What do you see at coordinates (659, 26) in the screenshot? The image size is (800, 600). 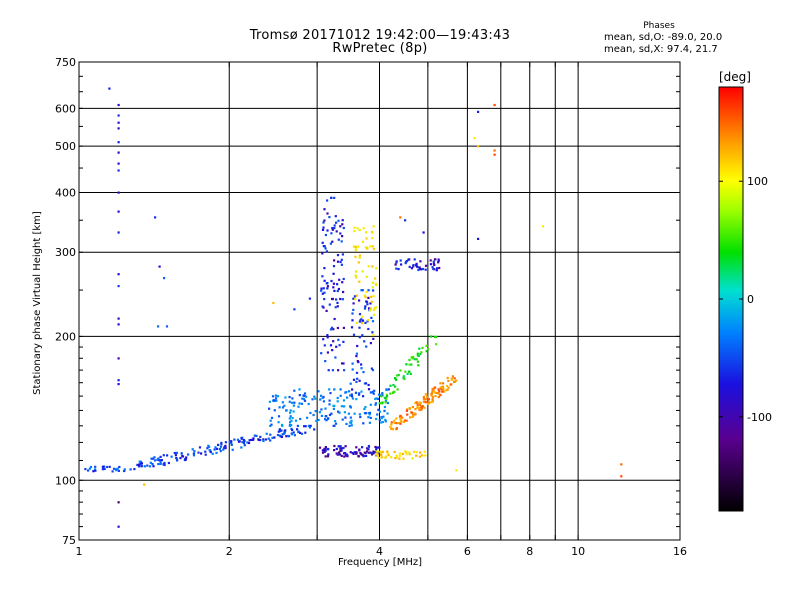 I see `phases-legend-title: Phases` at bounding box center [659, 26].